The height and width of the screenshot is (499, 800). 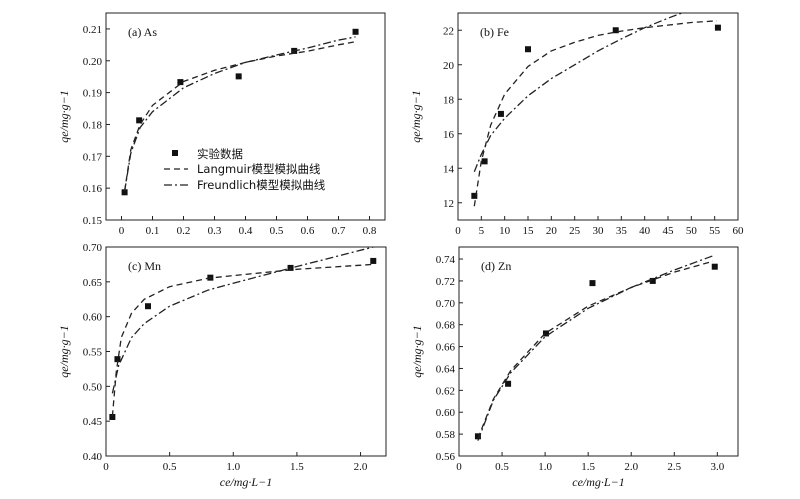 I want to click on y-tick-label: 0.15, so click(x=93, y=221).